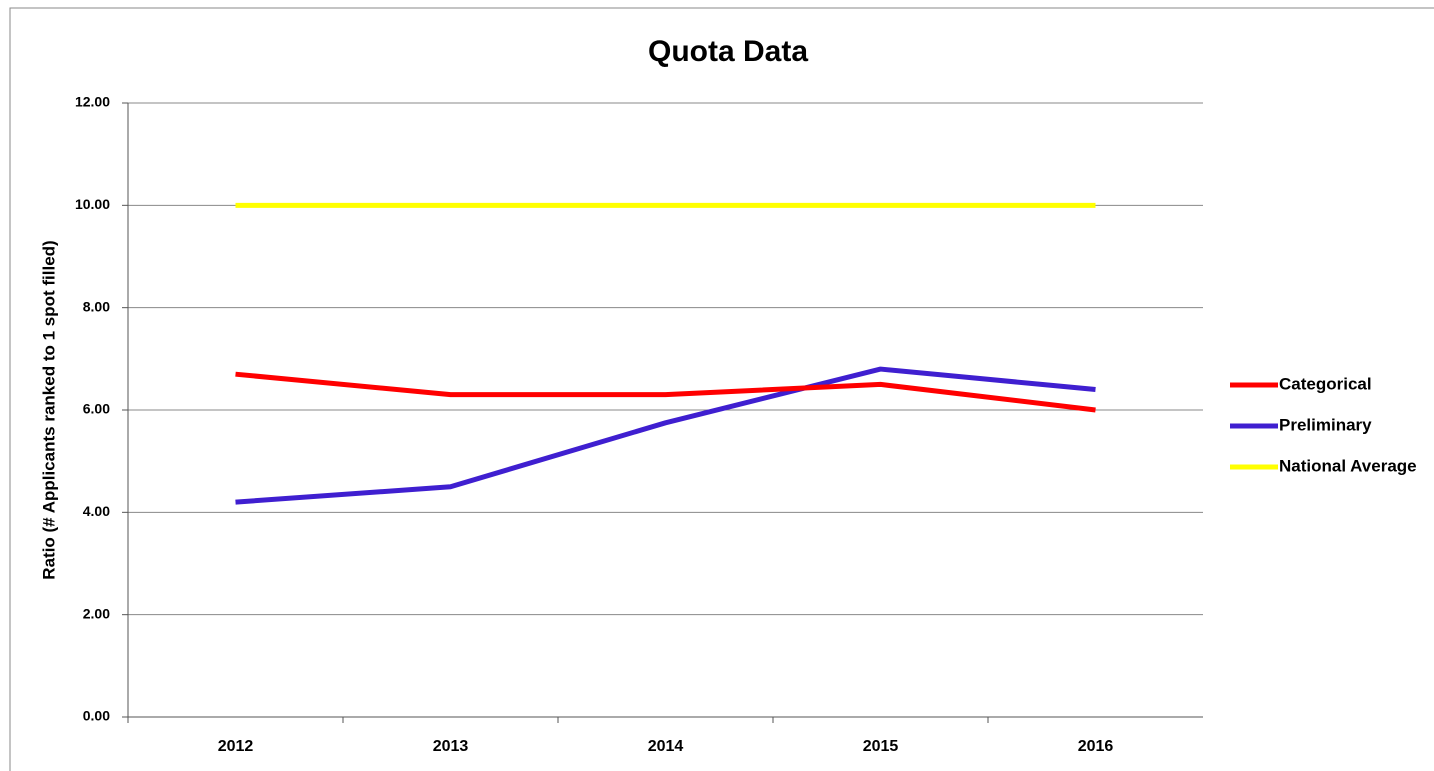 The height and width of the screenshot is (771, 1434). I want to click on y-tick-label: 0.00, so click(96, 716).